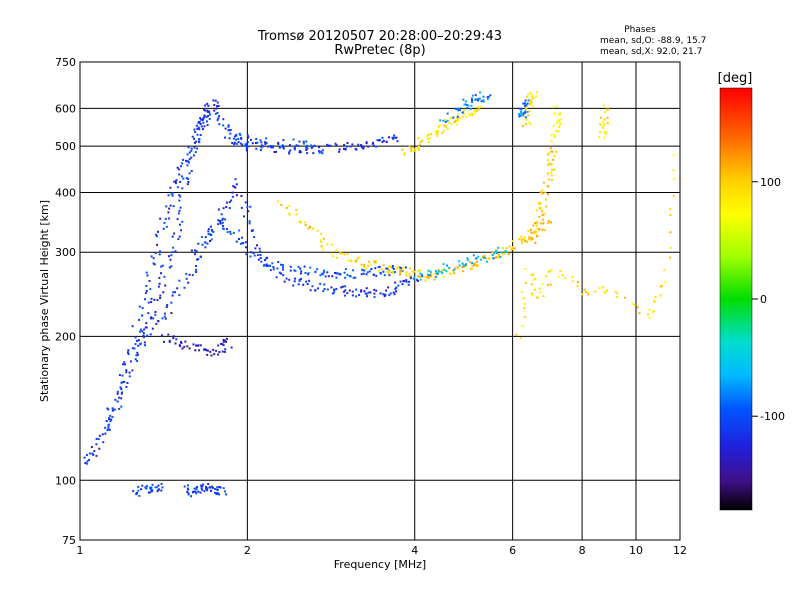  What do you see at coordinates (772, 416) in the screenshot?
I see `colorbar-tick-label: -100` at bounding box center [772, 416].